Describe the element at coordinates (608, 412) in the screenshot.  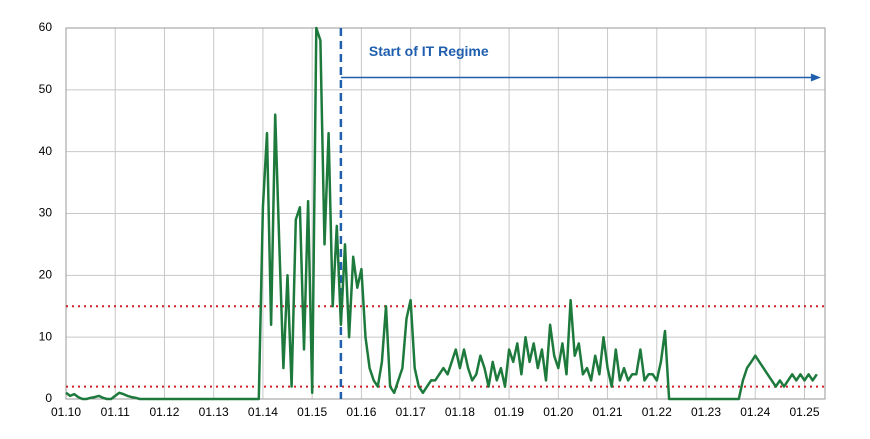
I see `x-tick-label: 01.21` at that location.